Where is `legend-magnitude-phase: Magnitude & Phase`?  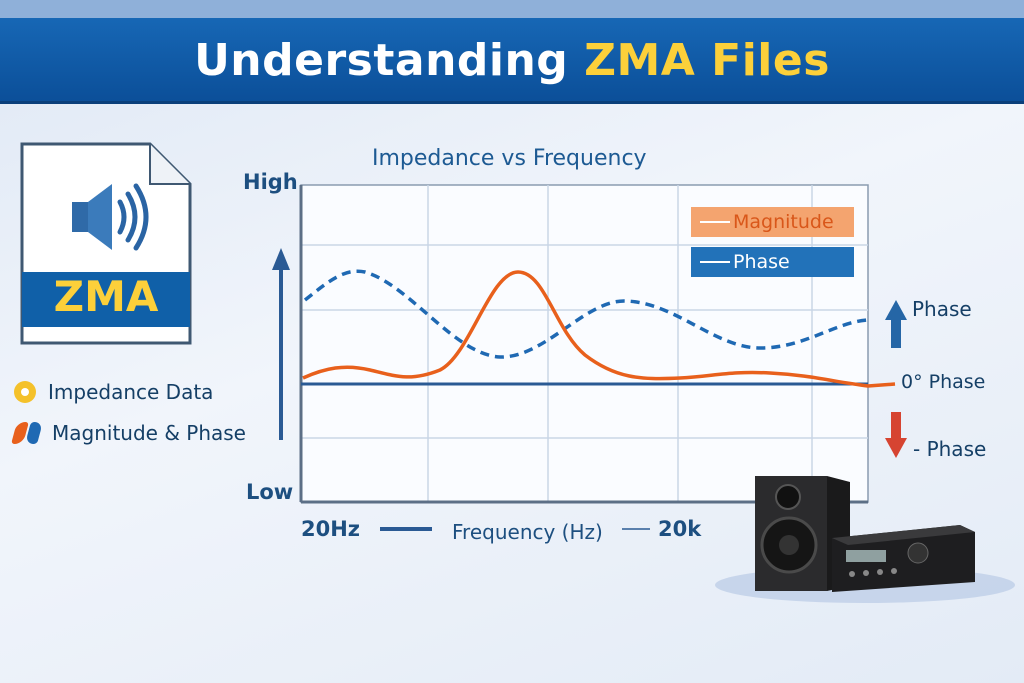
legend-magnitude-phase: Magnitude & Phase is located at coordinates (128, 433).